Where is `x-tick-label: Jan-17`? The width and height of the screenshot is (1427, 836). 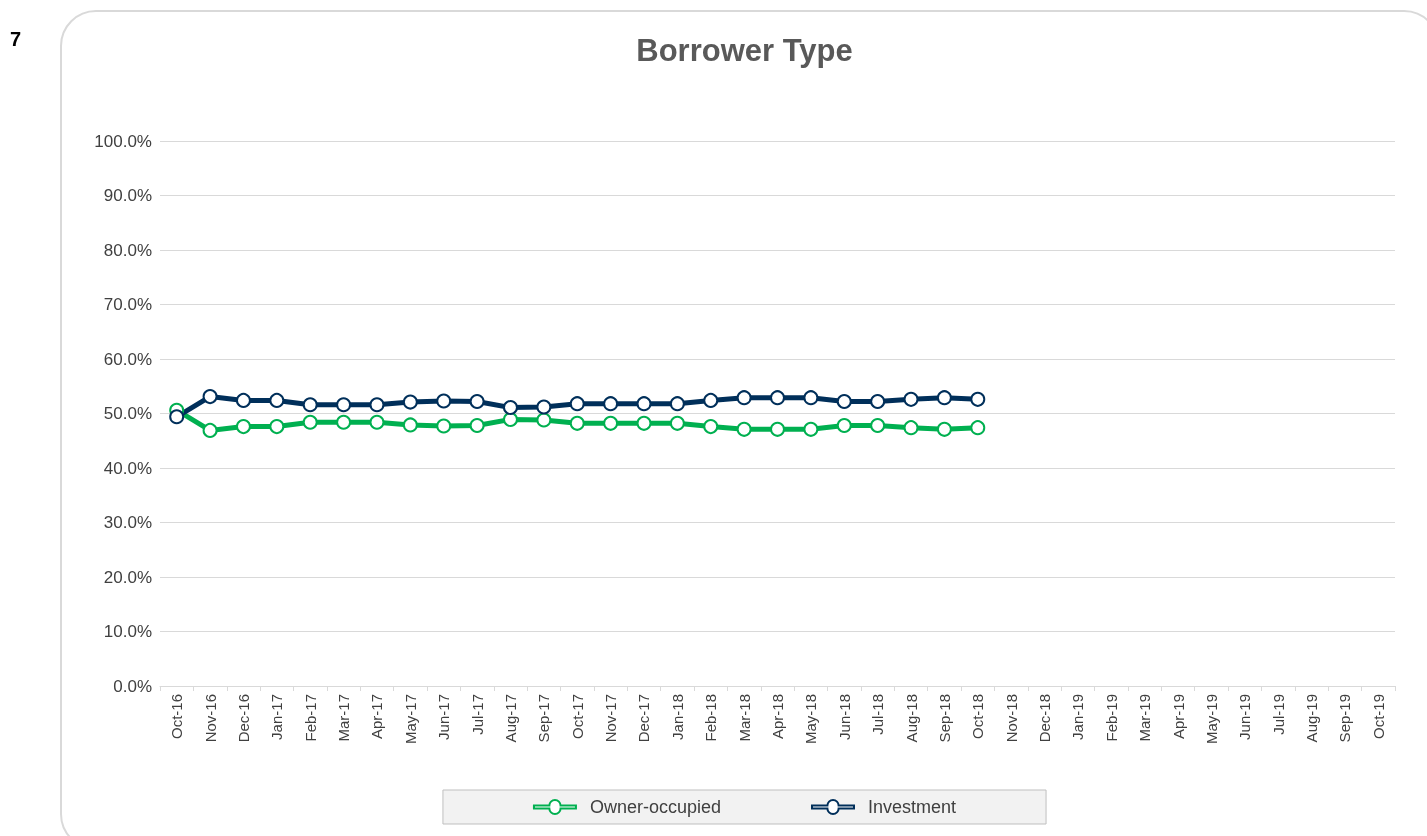
x-tick-label: Jan-17 is located at coordinates (277, 717).